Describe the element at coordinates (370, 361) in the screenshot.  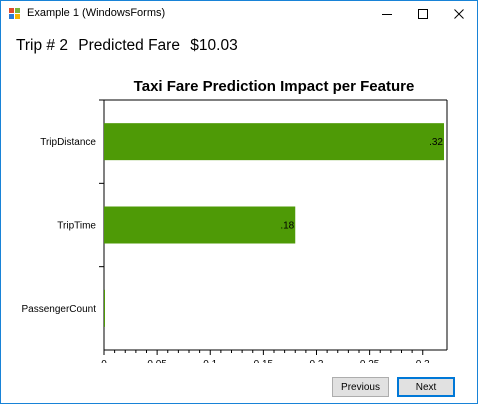
I see `x-tick-label: 0.25` at that location.